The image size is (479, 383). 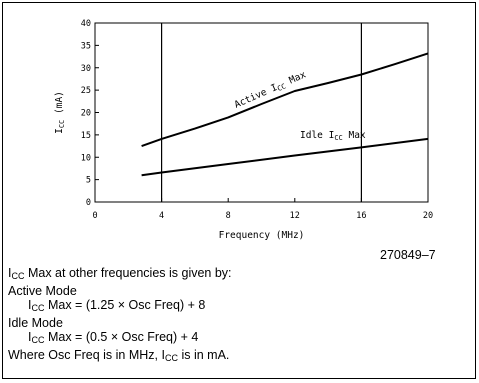 What do you see at coordinates (228, 216) in the screenshot?
I see `x-tick-label-8: 8` at bounding box center [228, 216].